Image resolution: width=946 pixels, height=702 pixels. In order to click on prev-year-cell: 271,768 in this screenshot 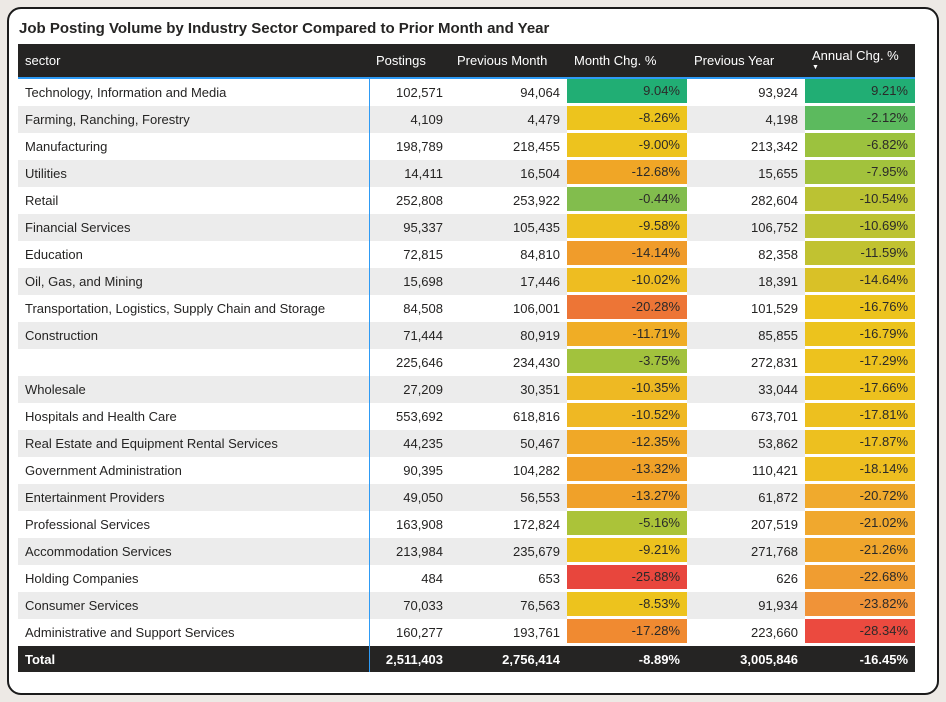, I will do `click(746, 551)`.